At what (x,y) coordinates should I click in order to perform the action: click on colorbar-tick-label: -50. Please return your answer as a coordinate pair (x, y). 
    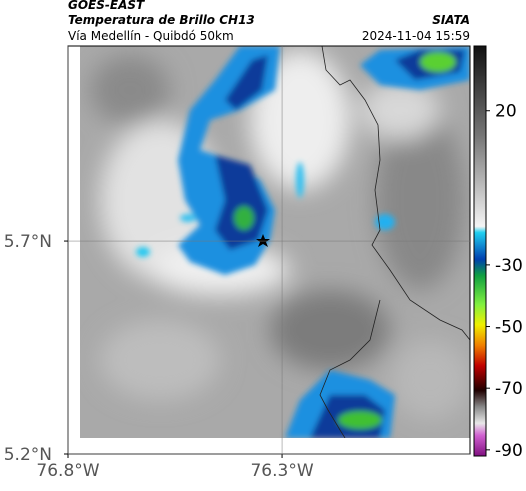
    Looking at the image, I should click on (509, 328).